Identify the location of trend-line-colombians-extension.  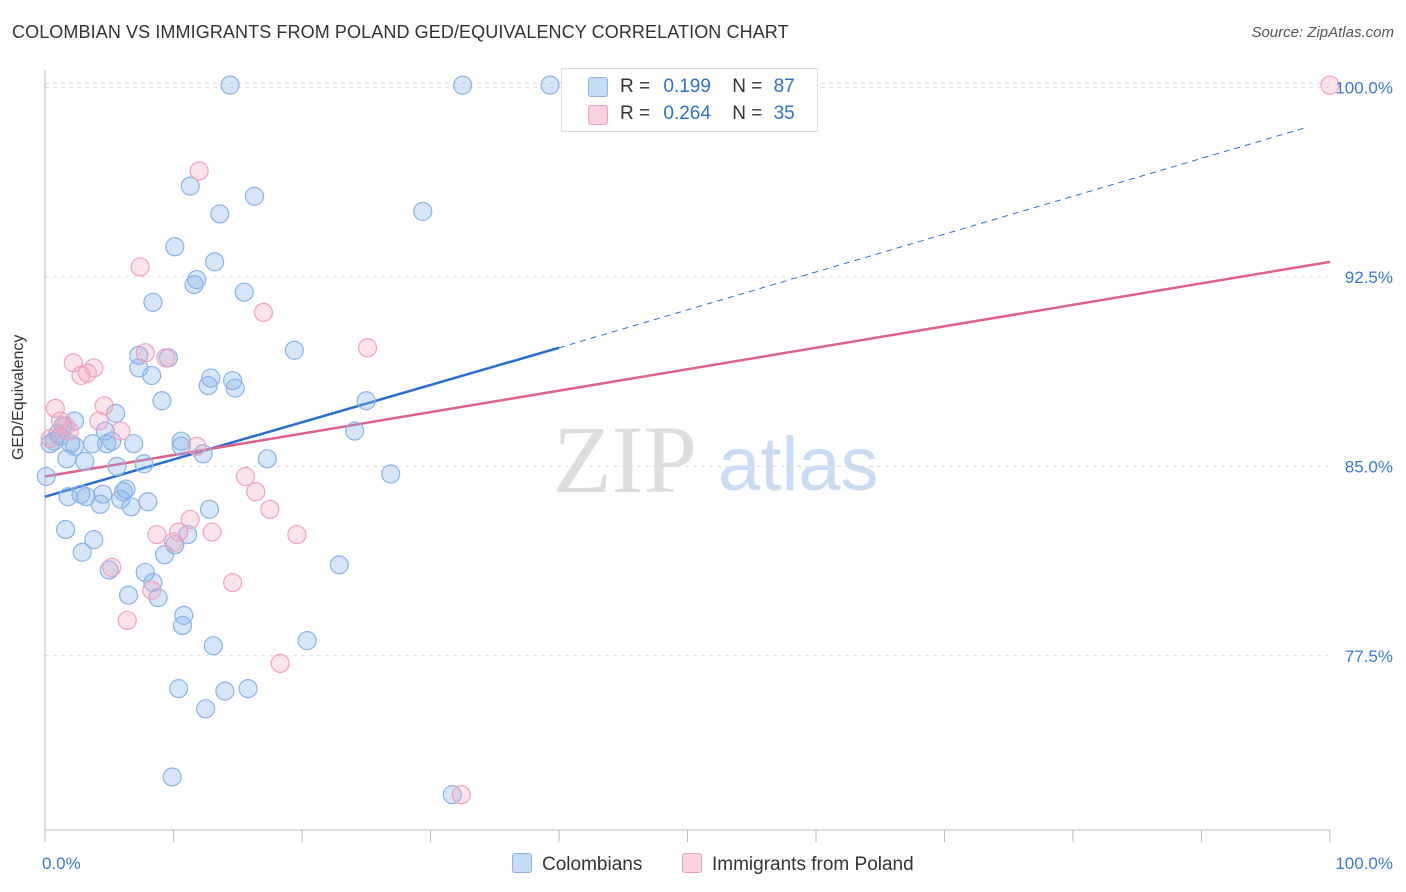
(931, 238).